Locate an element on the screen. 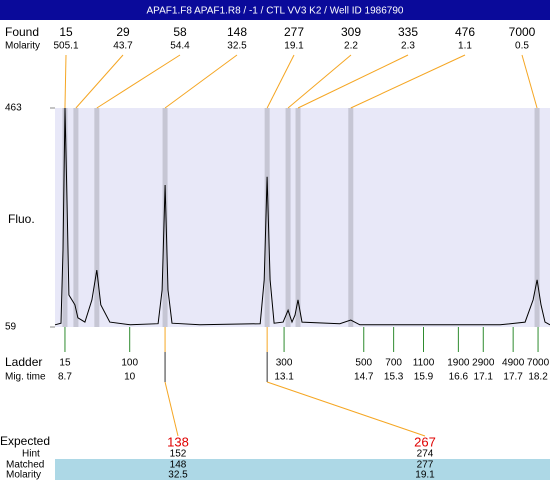 This screenshot has width=550, height=480. matched-band is located at coordinates (302, 469).